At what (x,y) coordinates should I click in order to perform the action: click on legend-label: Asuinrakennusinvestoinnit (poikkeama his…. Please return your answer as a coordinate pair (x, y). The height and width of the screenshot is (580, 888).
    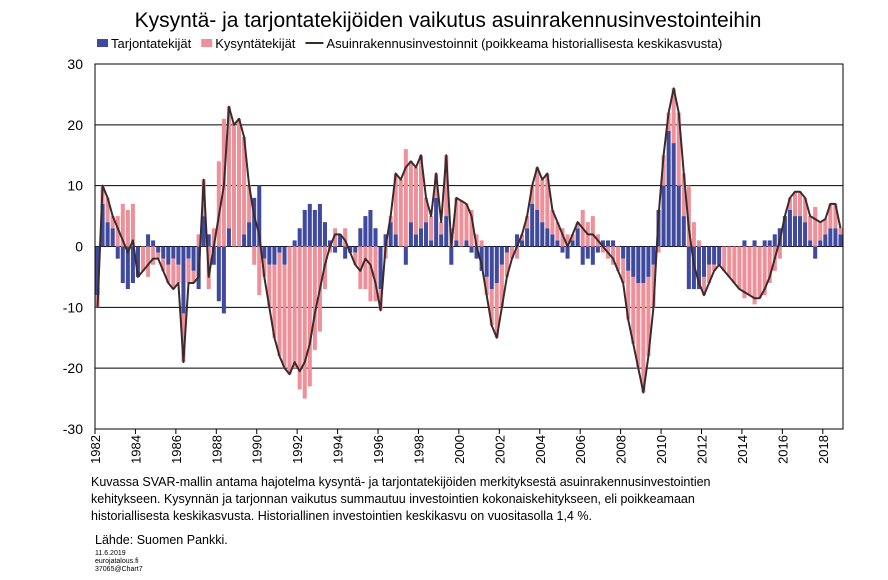
    Looking at the image, I should click on (524, 43).